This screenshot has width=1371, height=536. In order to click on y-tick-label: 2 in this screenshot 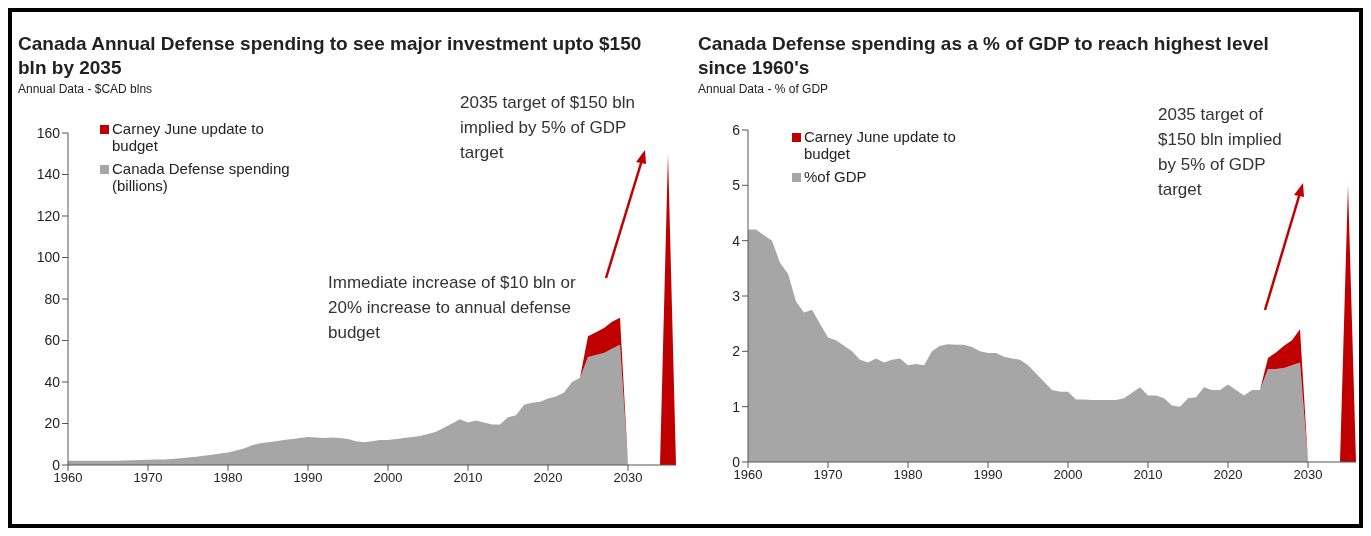, I will do `click(736, 351)`.